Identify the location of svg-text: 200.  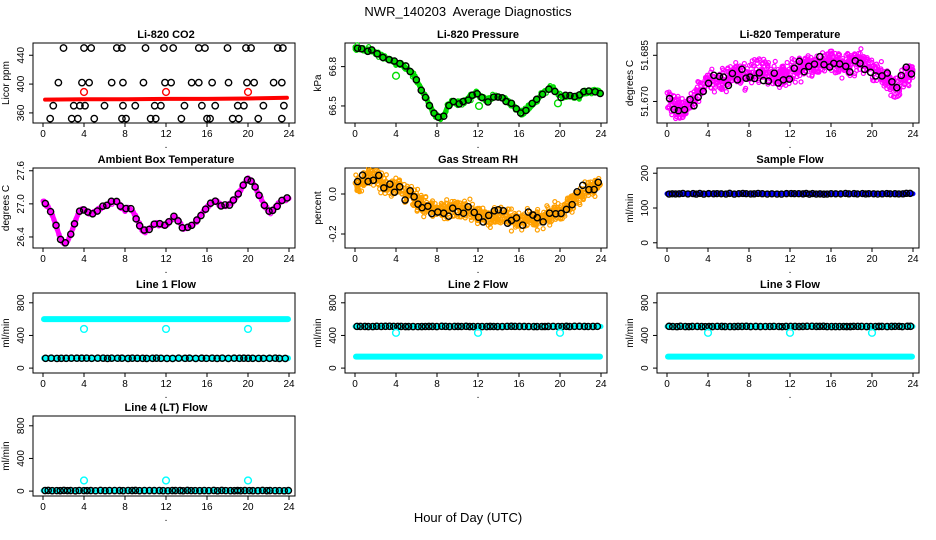
(645, 172).